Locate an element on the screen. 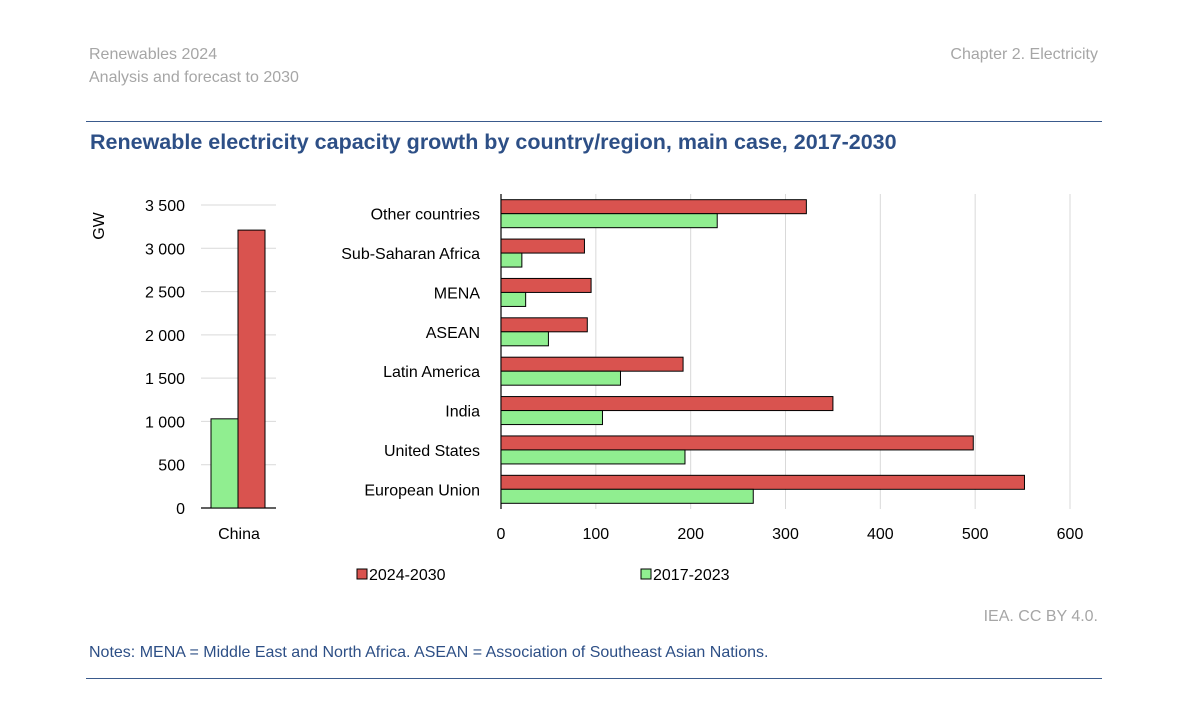 The height and width of the screenshot is (726, 1197). x-tick-label: 300 is located at coordinates (785, 534).